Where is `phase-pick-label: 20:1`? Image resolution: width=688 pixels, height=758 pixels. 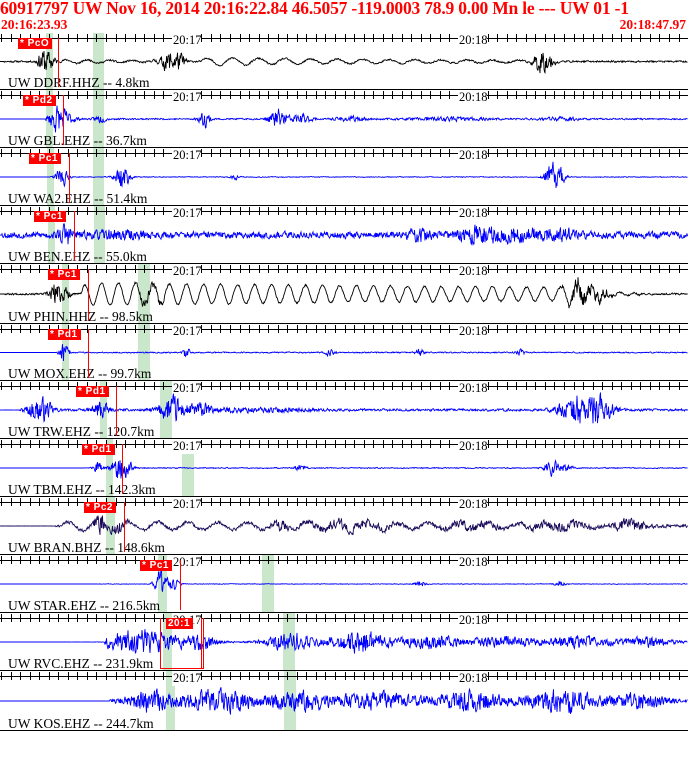
phase-pick-label: 20:1 is located at coordinates (180, 623).